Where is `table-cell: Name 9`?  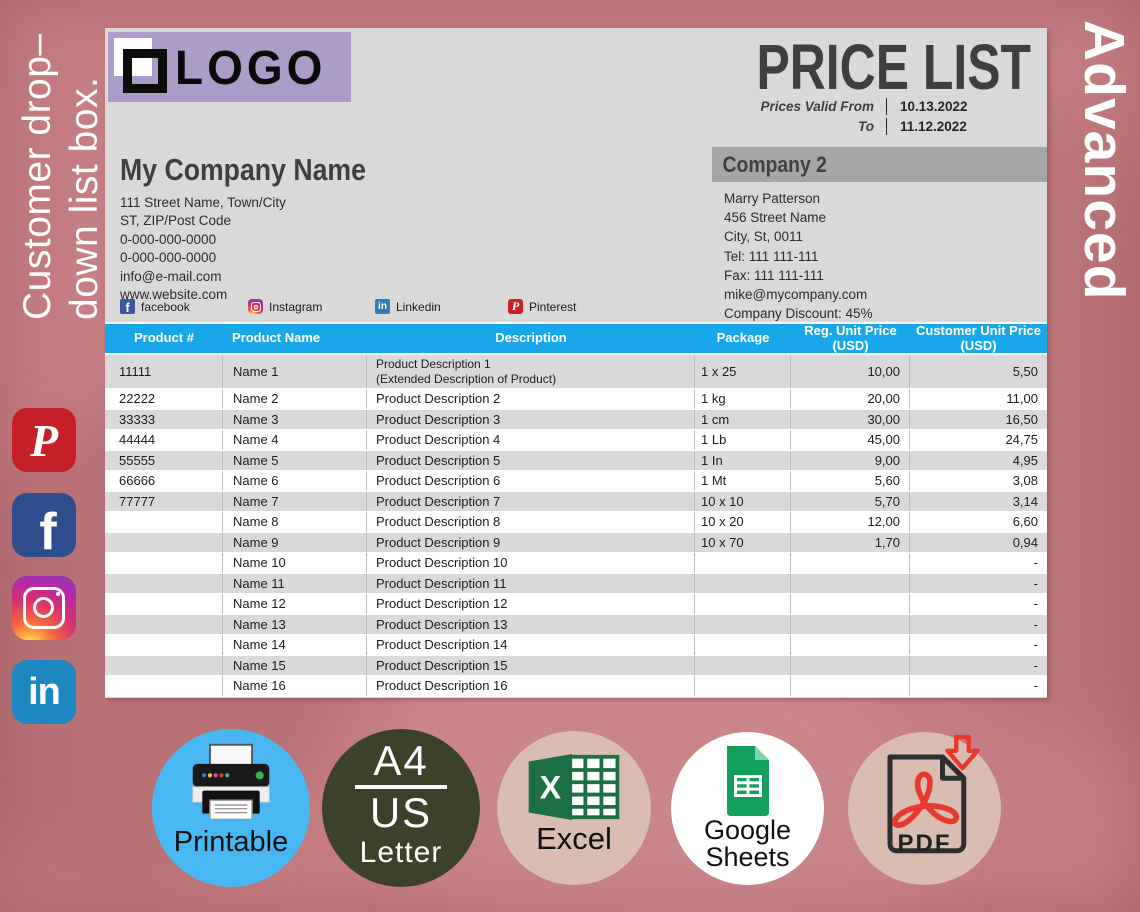
table-cell: Name 9 is located at coordinates (295, 542).